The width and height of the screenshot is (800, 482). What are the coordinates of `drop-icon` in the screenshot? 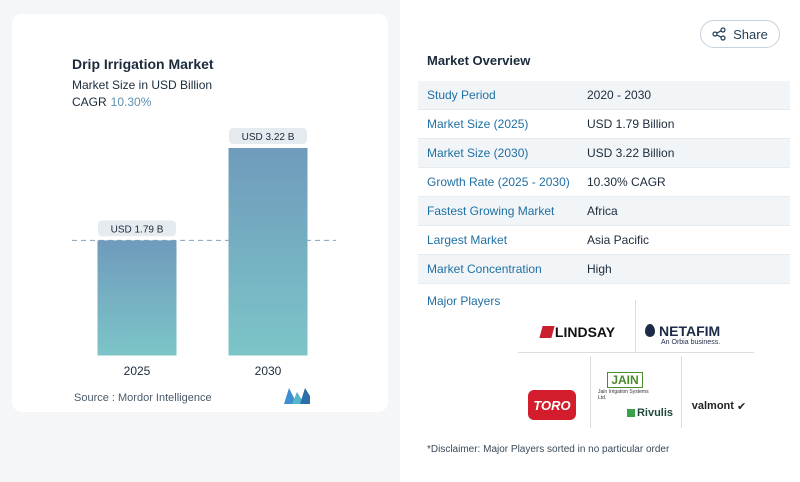 It's located at (650, 330).